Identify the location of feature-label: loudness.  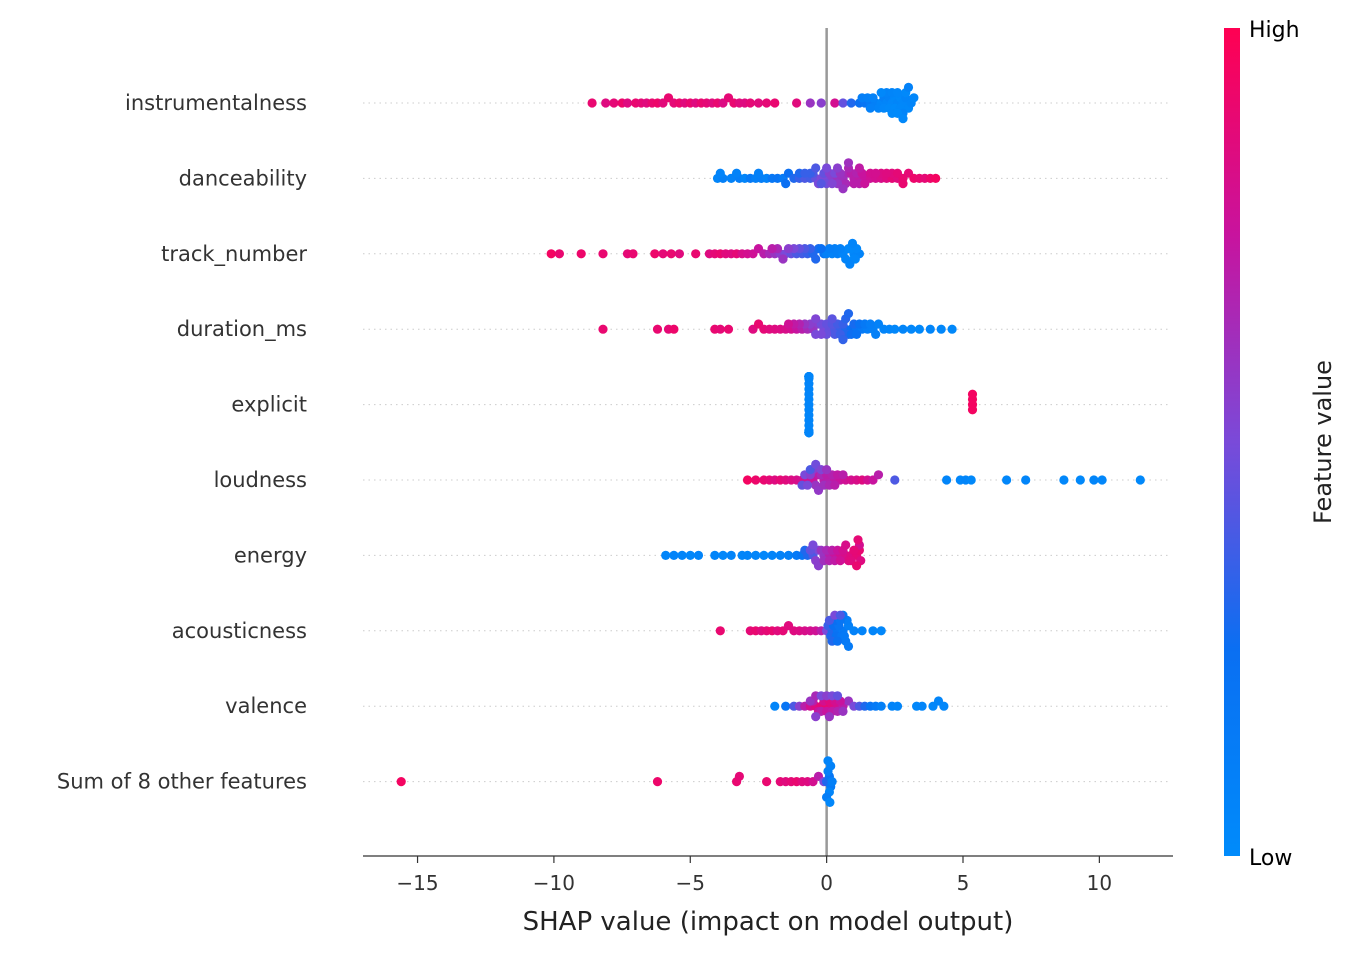
(260, 480).